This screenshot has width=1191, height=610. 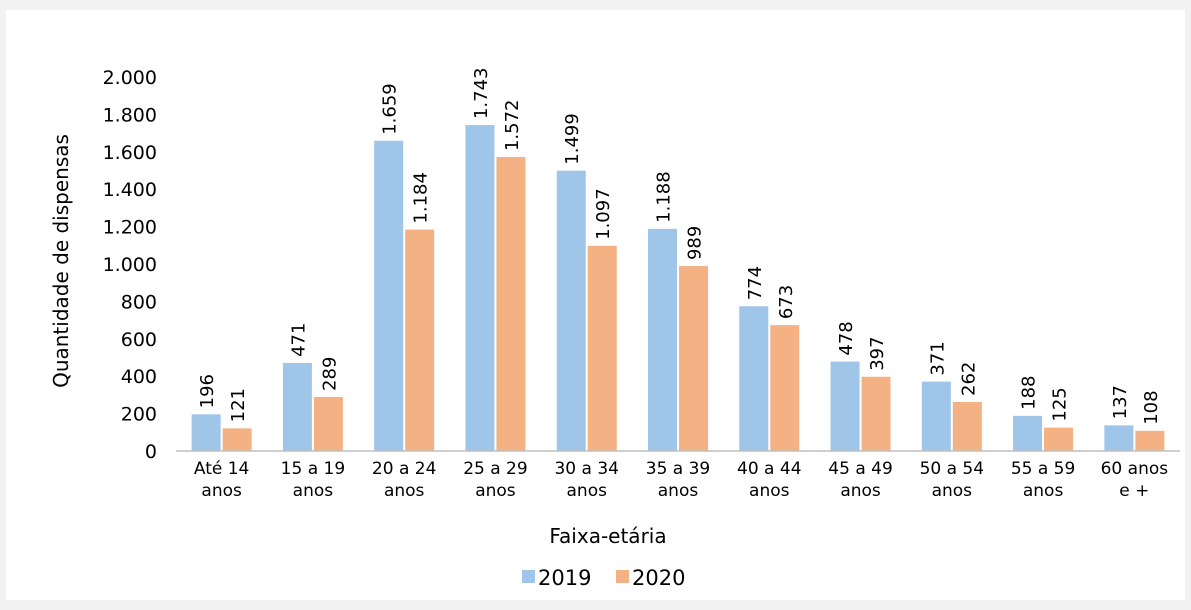 I want to click on y-tick-label: 800, so click(x=139, y=302).